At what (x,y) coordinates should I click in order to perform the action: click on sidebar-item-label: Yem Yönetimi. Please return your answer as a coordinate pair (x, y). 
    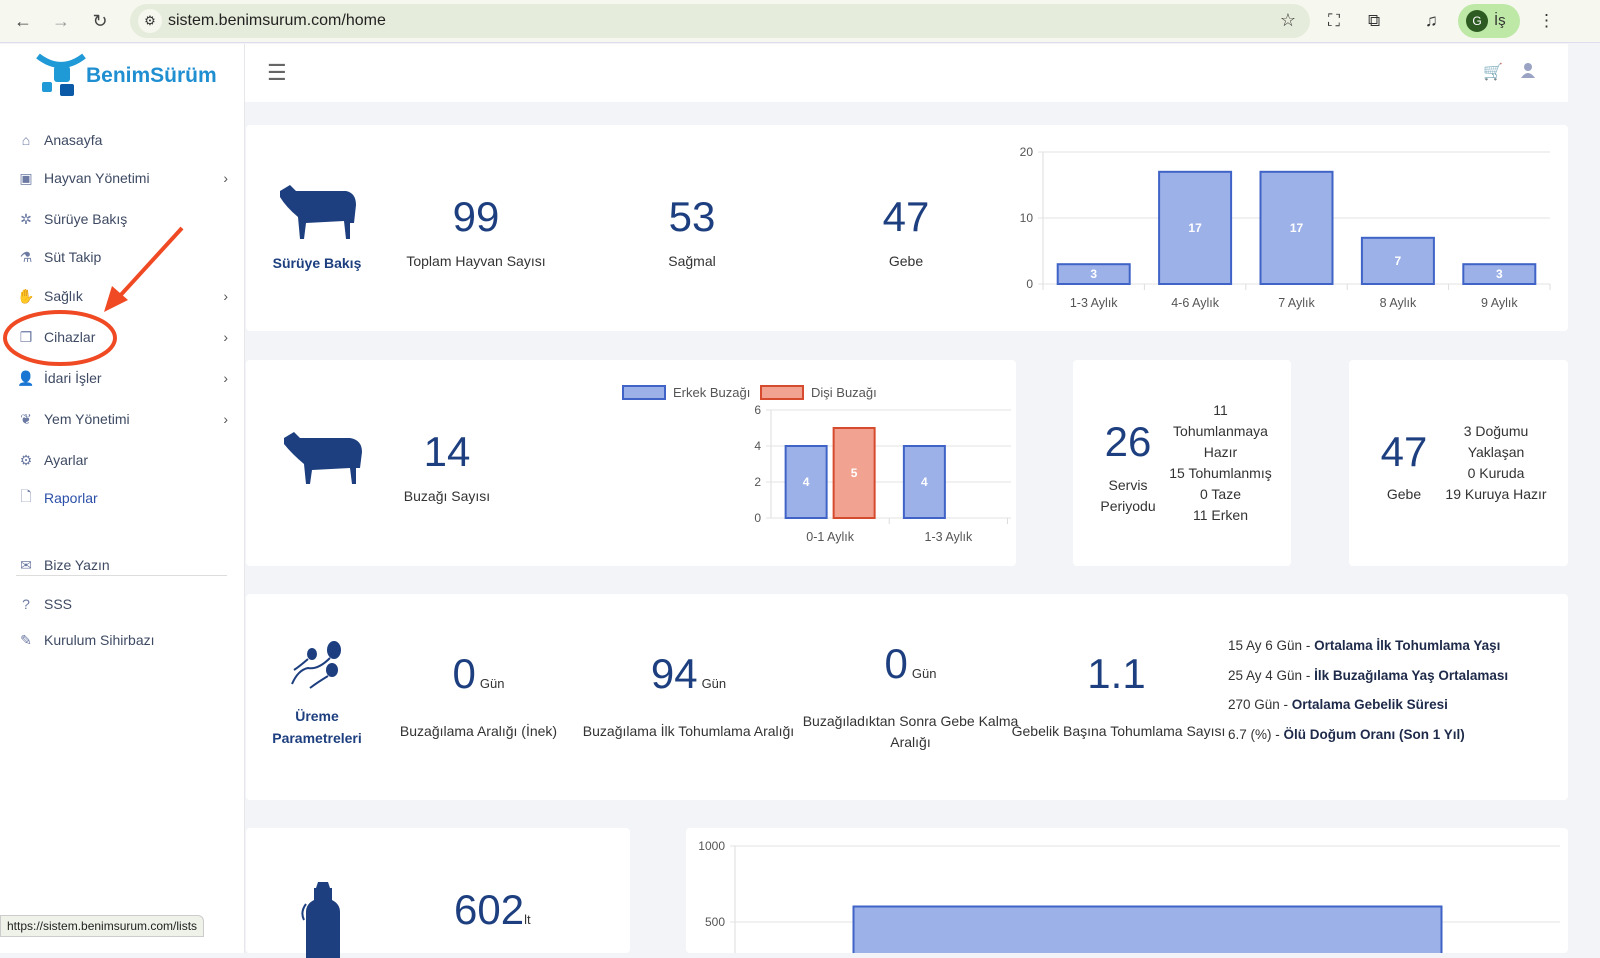
    Looking at the image, I should click on (87, 419).